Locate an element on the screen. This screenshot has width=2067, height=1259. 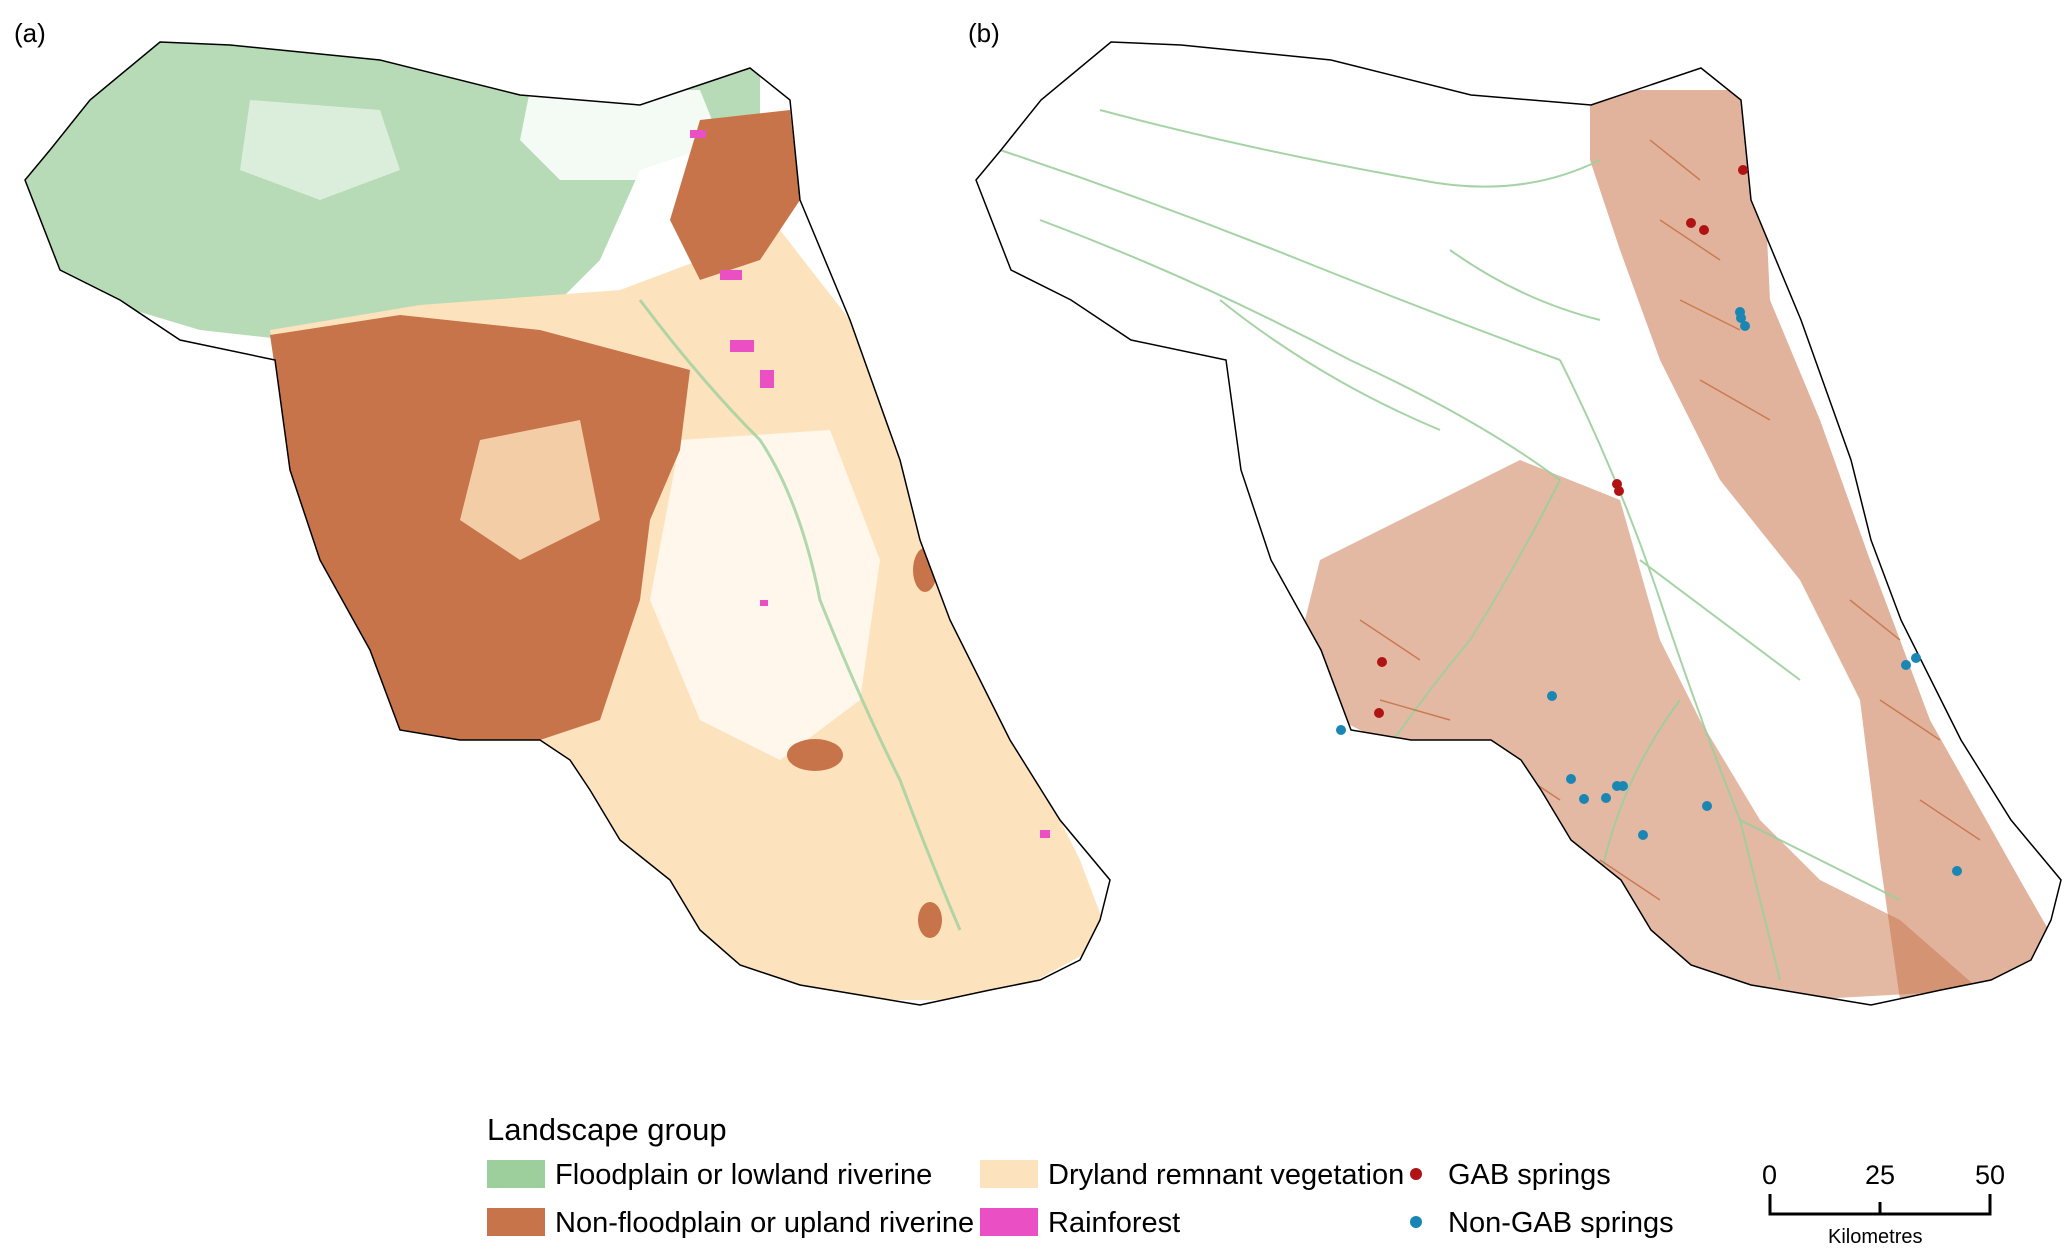
rainforest-patch is located at coordinates (731, 275).